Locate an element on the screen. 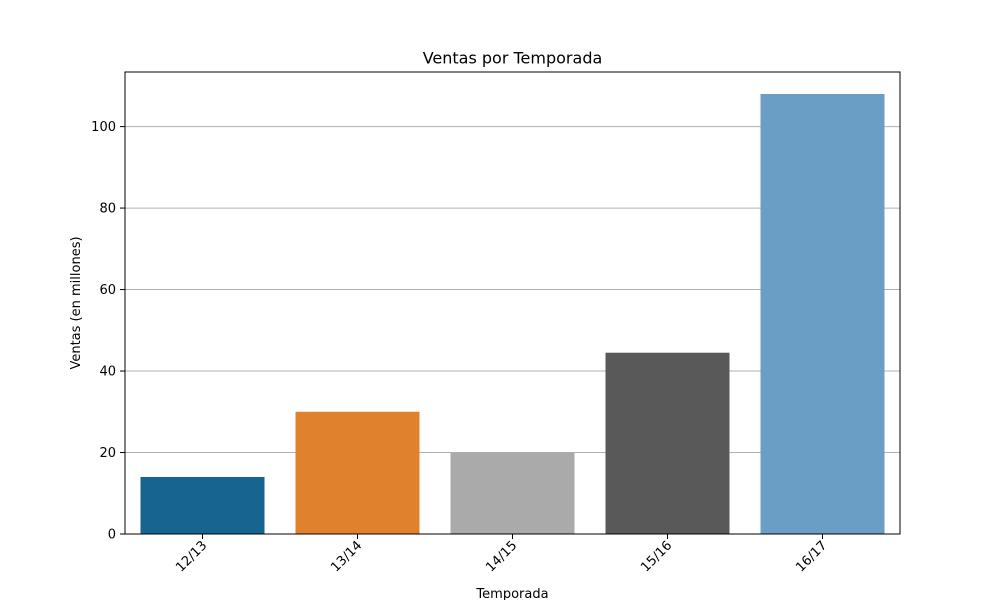 Image resolution: width=1000 pixels, height=604 pixels. x-tick-label: 12/13 is located at coordinates (191, 556).